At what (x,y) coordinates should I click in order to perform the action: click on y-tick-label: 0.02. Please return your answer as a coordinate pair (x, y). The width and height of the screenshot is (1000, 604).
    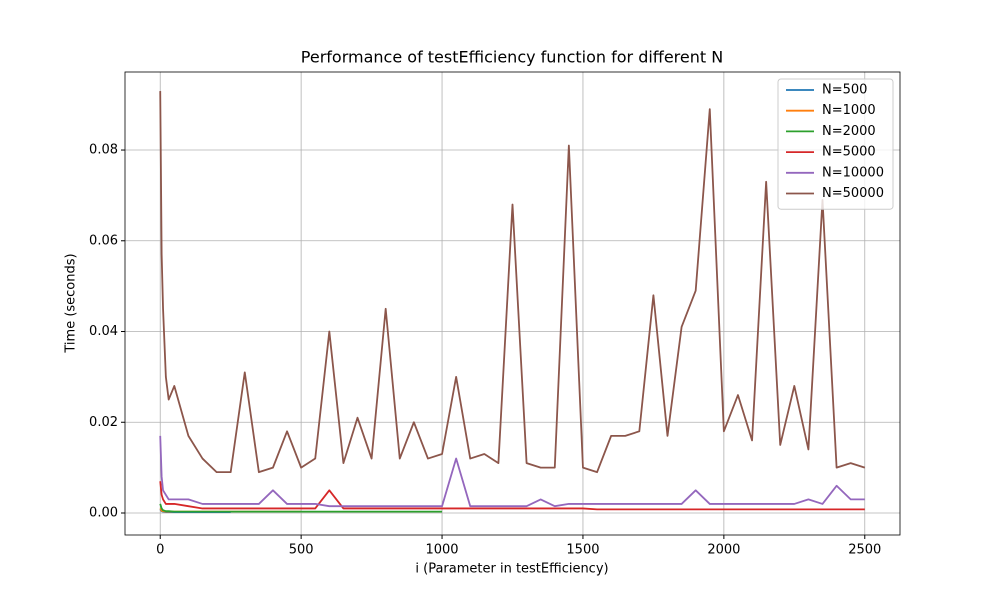
    Looking at the image, I should click on (103, 422).